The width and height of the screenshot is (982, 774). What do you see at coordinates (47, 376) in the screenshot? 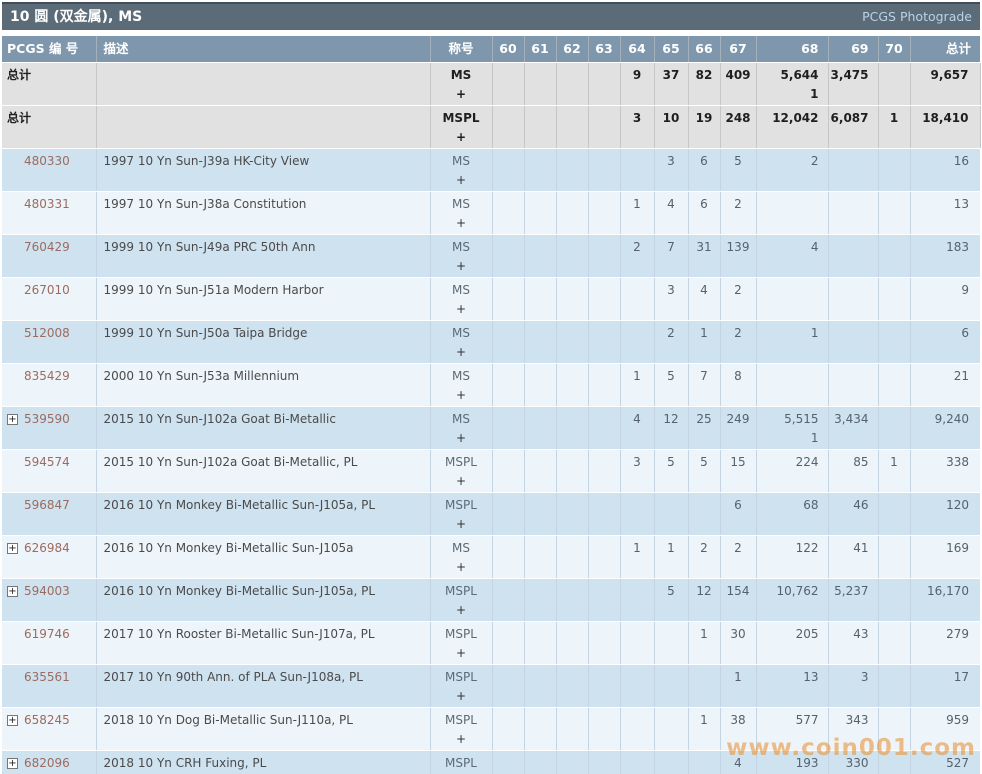
I see `pcgs-number-link: 835429` at bounding box center [47, 376].